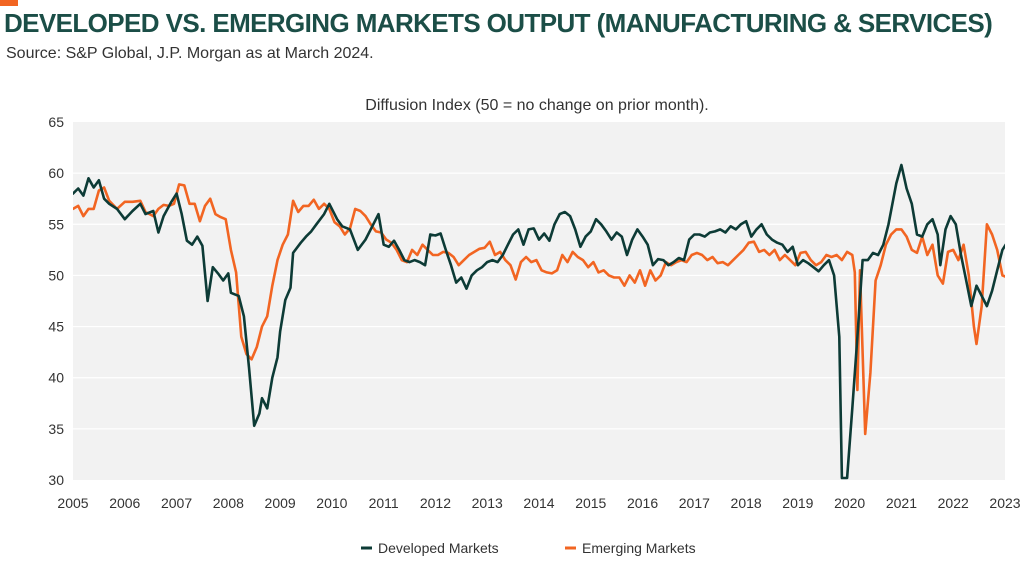 This screenshot has height=579, width=1024. I want to click on accent-bar, so click(9, 3).